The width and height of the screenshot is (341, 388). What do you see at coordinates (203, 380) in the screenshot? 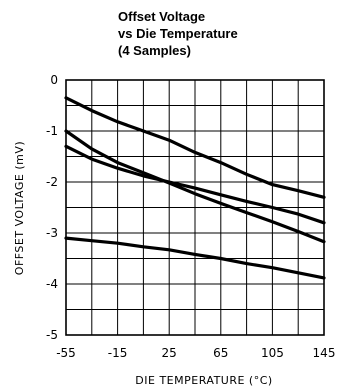
I see `x-axis-label: DIE TEMPERATURE (°C)` at bounding box center [203, 380].